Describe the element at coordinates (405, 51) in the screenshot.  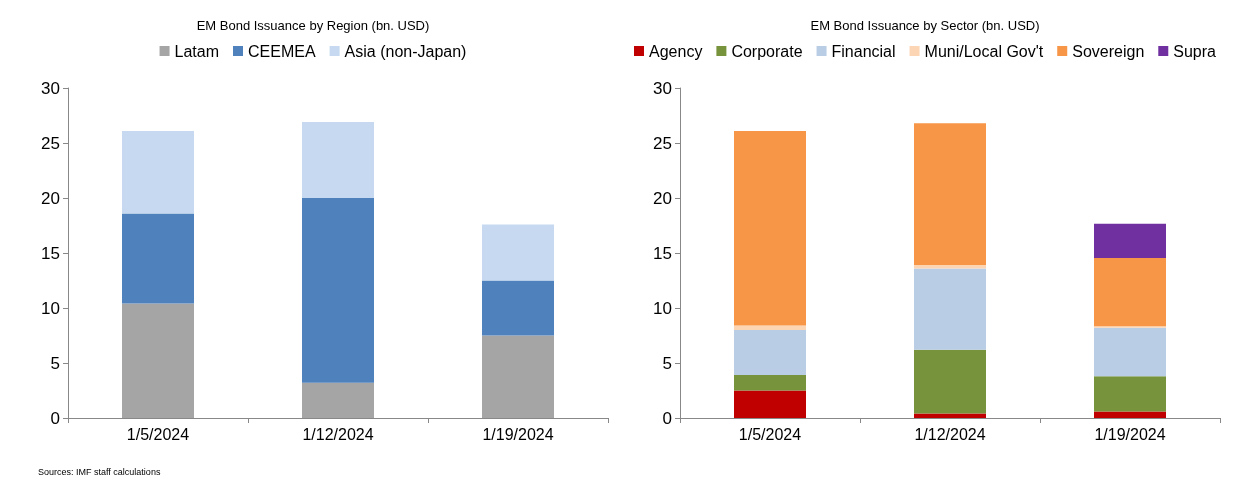
I see `legend-label: Asia (non-Japan)` at that location.